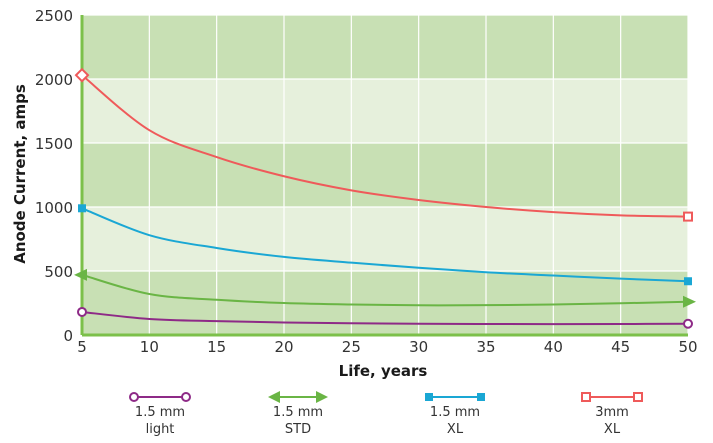 This screenshot has width=713, height=443. I want to click on x-tick-label: 5, so click(82, 347).